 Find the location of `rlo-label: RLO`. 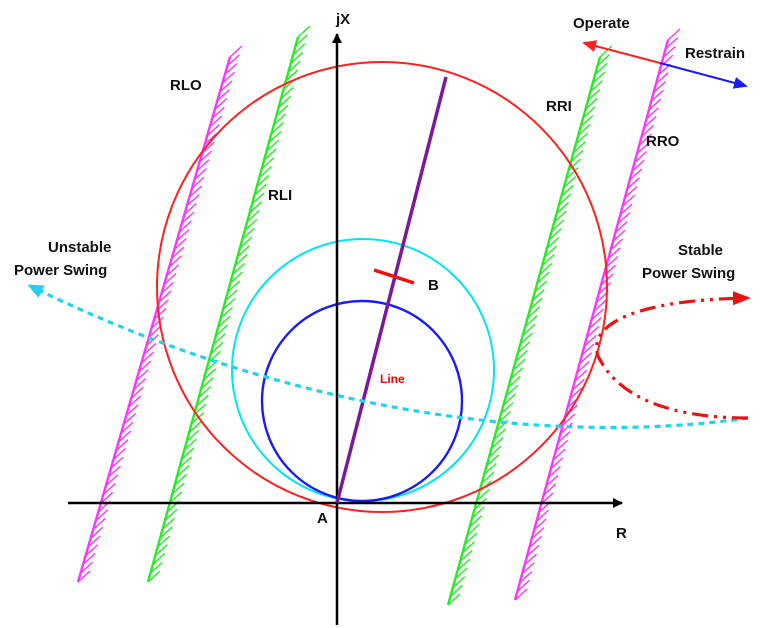

rlo-label: RLO is located at coordinates (186, 85).